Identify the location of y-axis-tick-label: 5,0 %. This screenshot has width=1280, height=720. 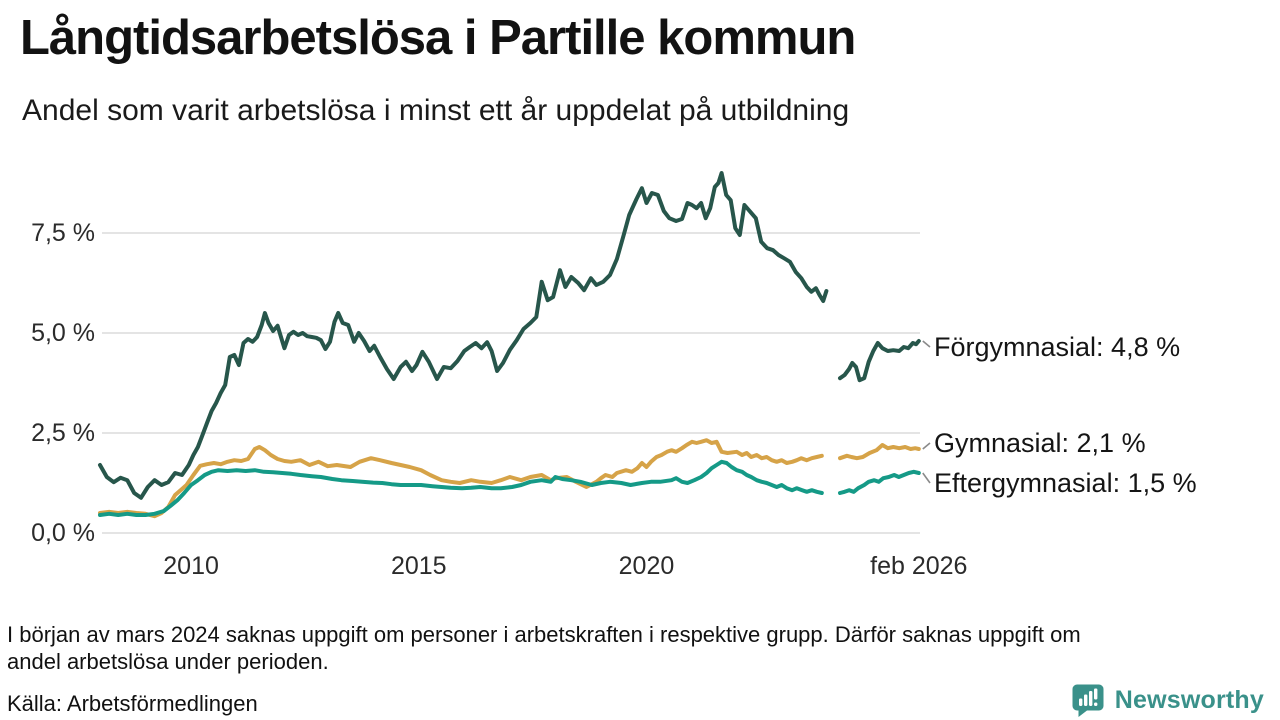
(63, 333).